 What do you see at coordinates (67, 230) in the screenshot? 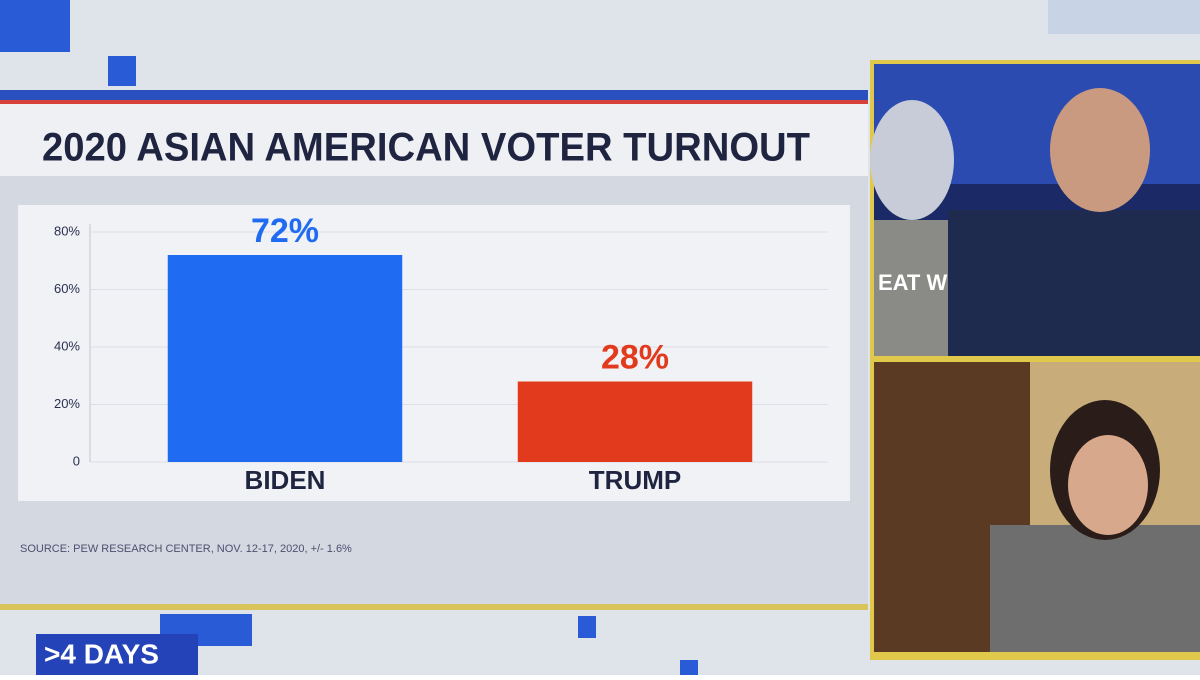
I see `y-tick-label: 80%` at bounding box center [67, 230].